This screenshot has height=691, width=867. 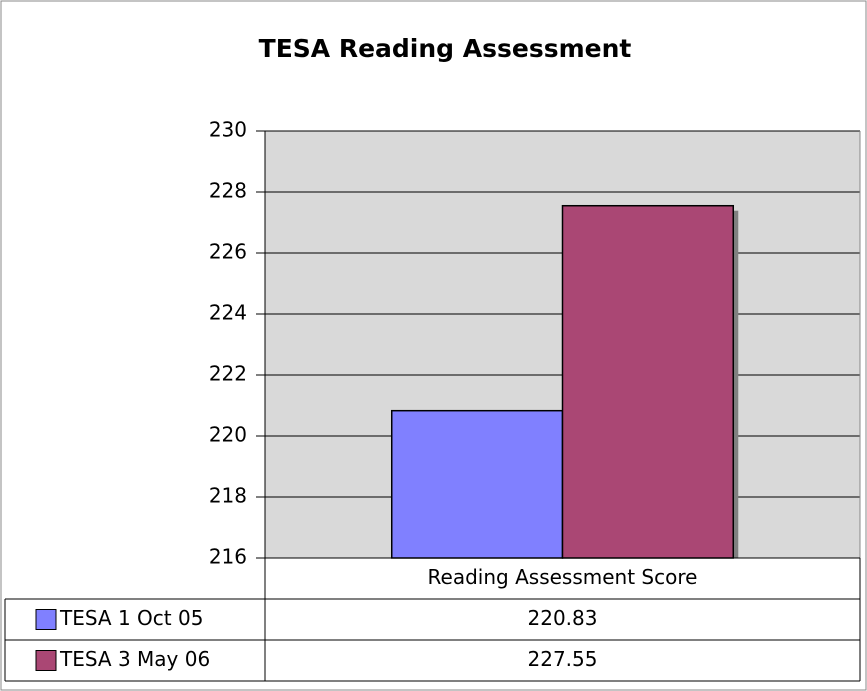 I want to click on chart-title: TESA Reading Assessment, so click(x=445, y=48).